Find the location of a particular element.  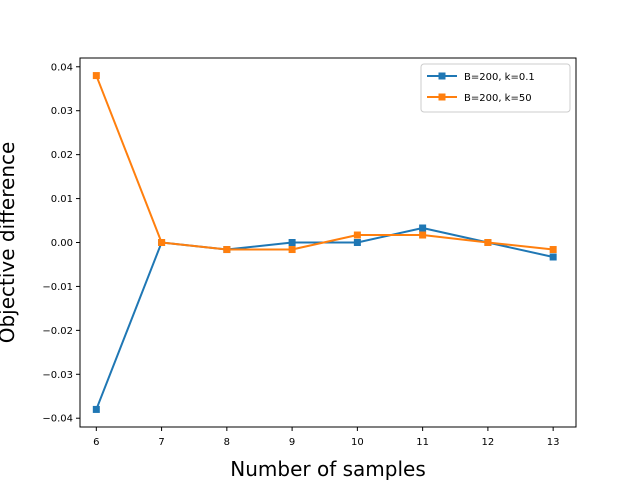

legend: B=200, k=0.1 B=200, k=50 is located at coordinates (495, 88).